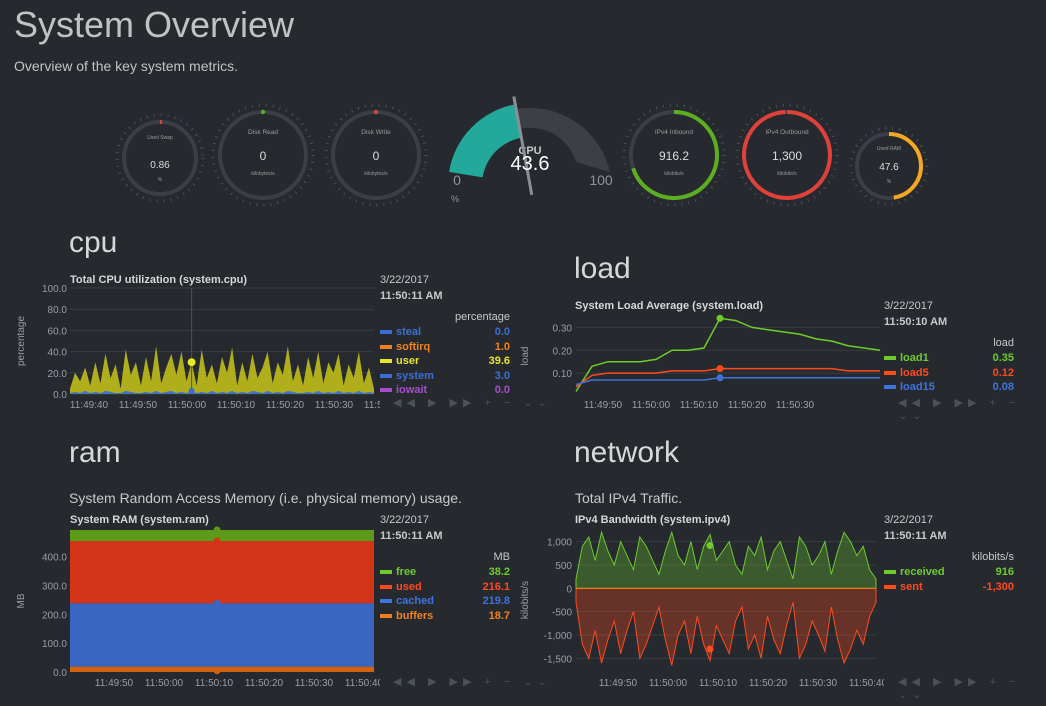  Describe the element at coordinates (718, 683) in the screenshot. I see `network-x-tick: 11:50:10` at that location.